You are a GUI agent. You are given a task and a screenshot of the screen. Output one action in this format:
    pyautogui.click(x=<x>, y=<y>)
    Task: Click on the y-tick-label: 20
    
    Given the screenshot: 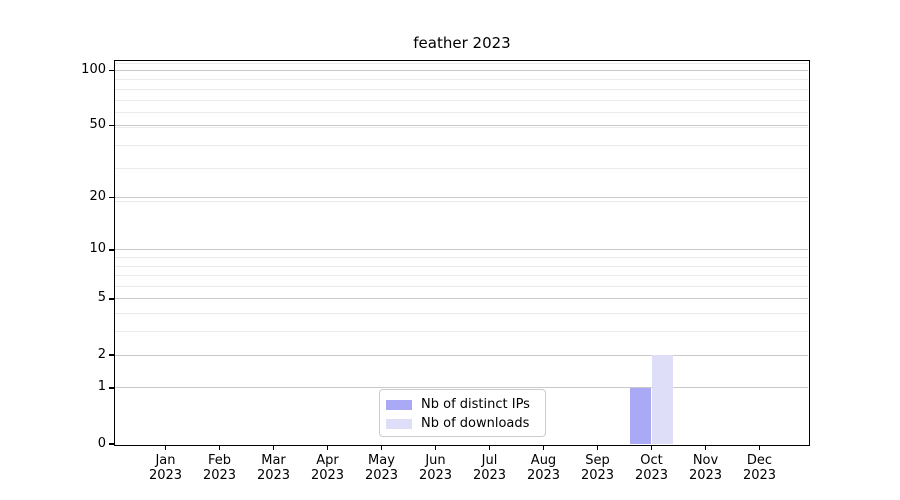 What is the action you would take?
    pyautogui.click(x=97, y=197)
    